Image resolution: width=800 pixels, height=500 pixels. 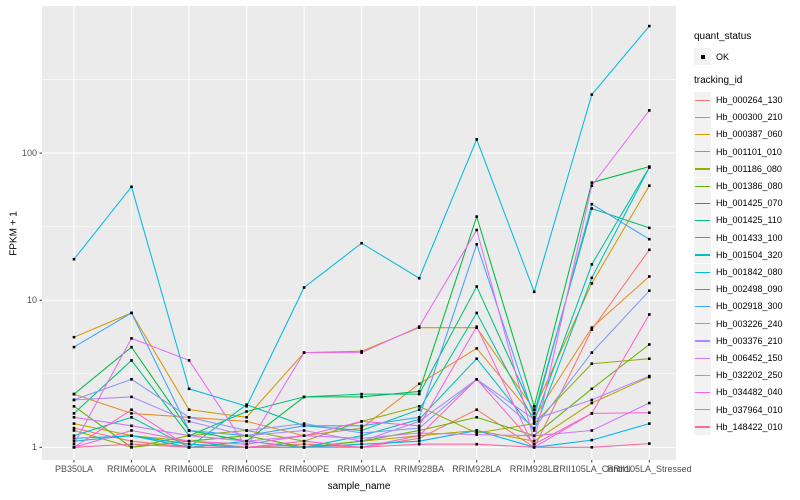 I want to click on y-tick-label: 1, so click(x=34, y=446).